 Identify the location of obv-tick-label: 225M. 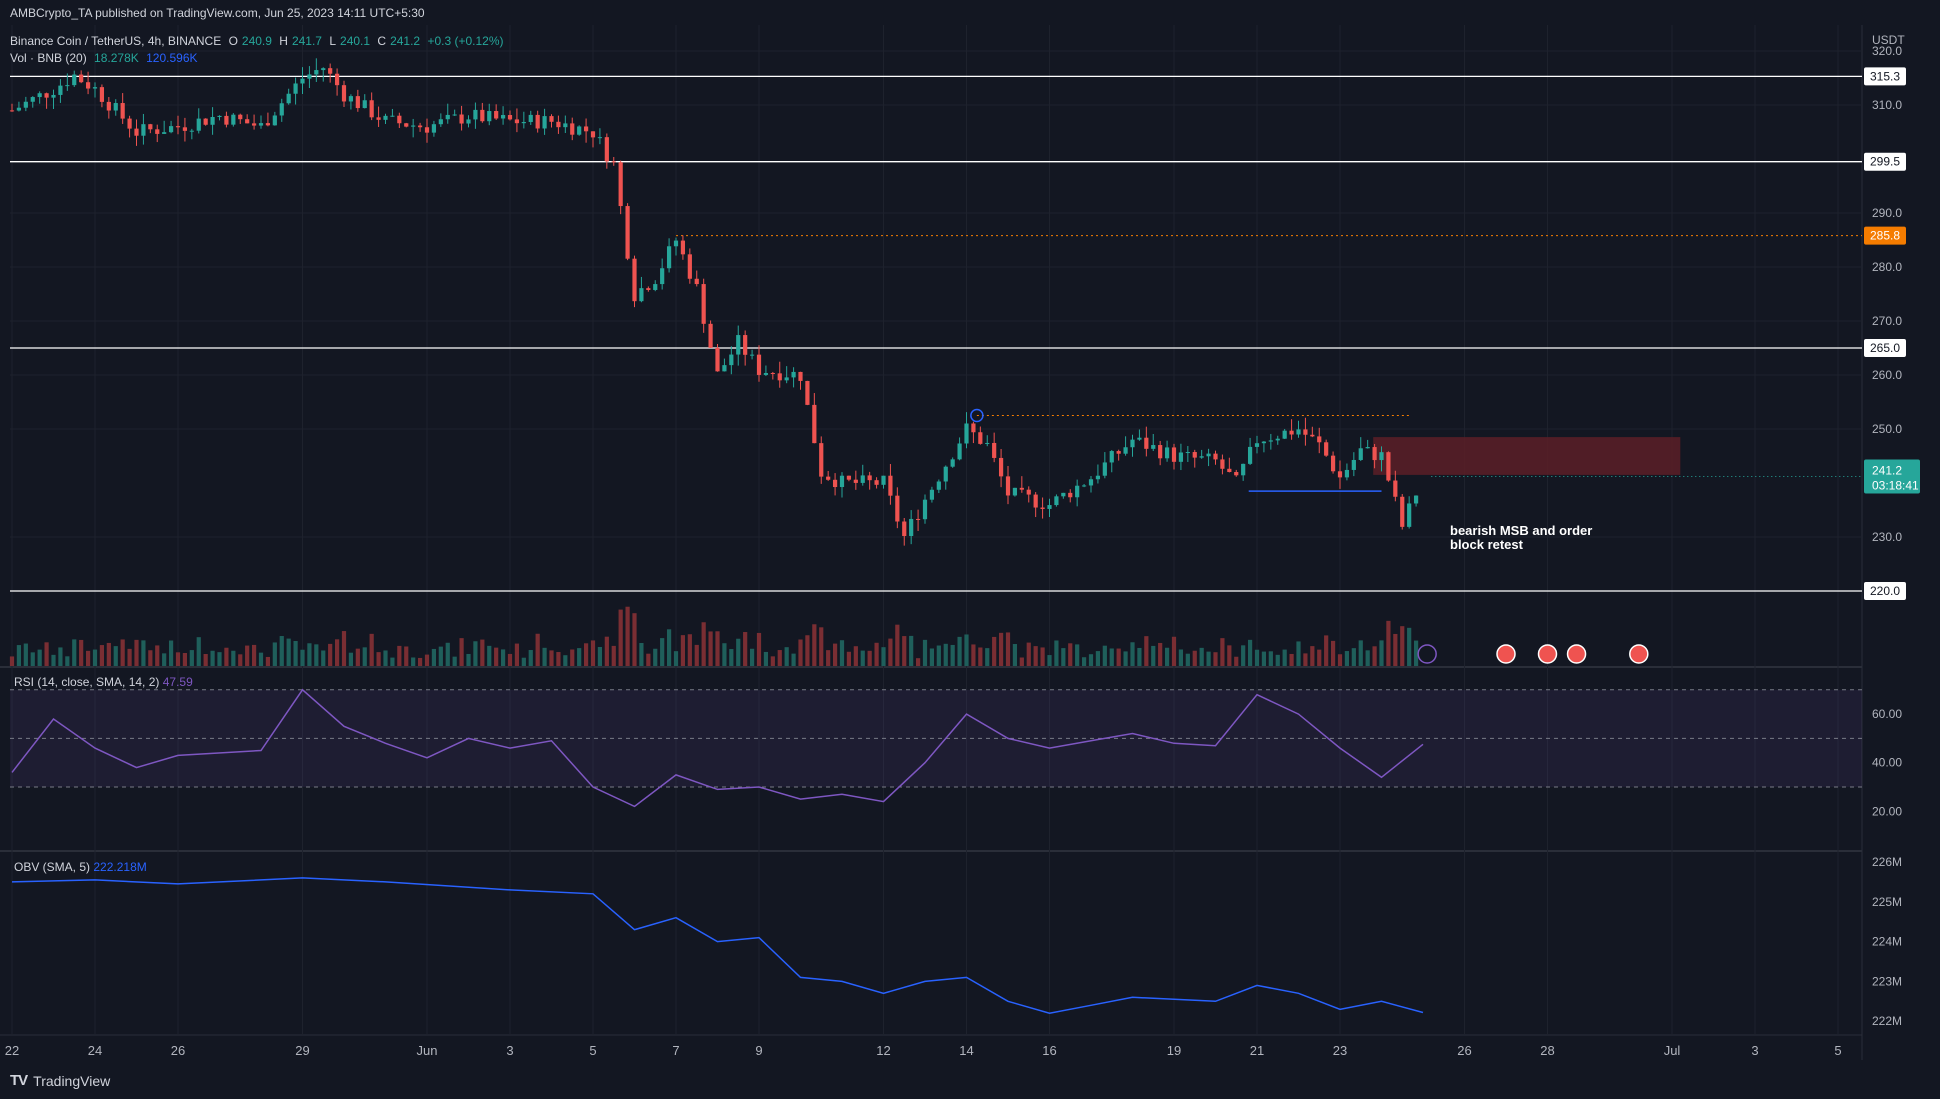
(1887, 902).